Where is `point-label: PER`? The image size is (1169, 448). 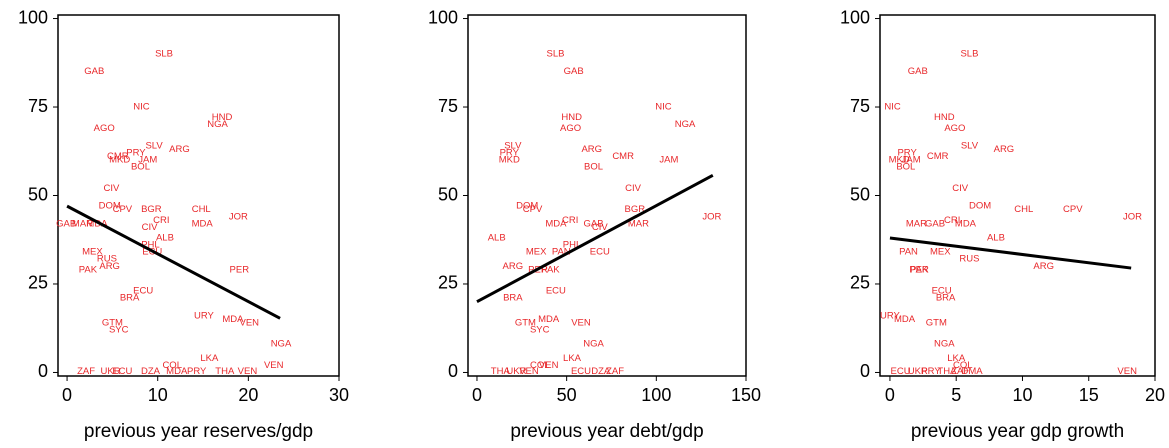 point-label: PER is located at coordinates (240, 269).